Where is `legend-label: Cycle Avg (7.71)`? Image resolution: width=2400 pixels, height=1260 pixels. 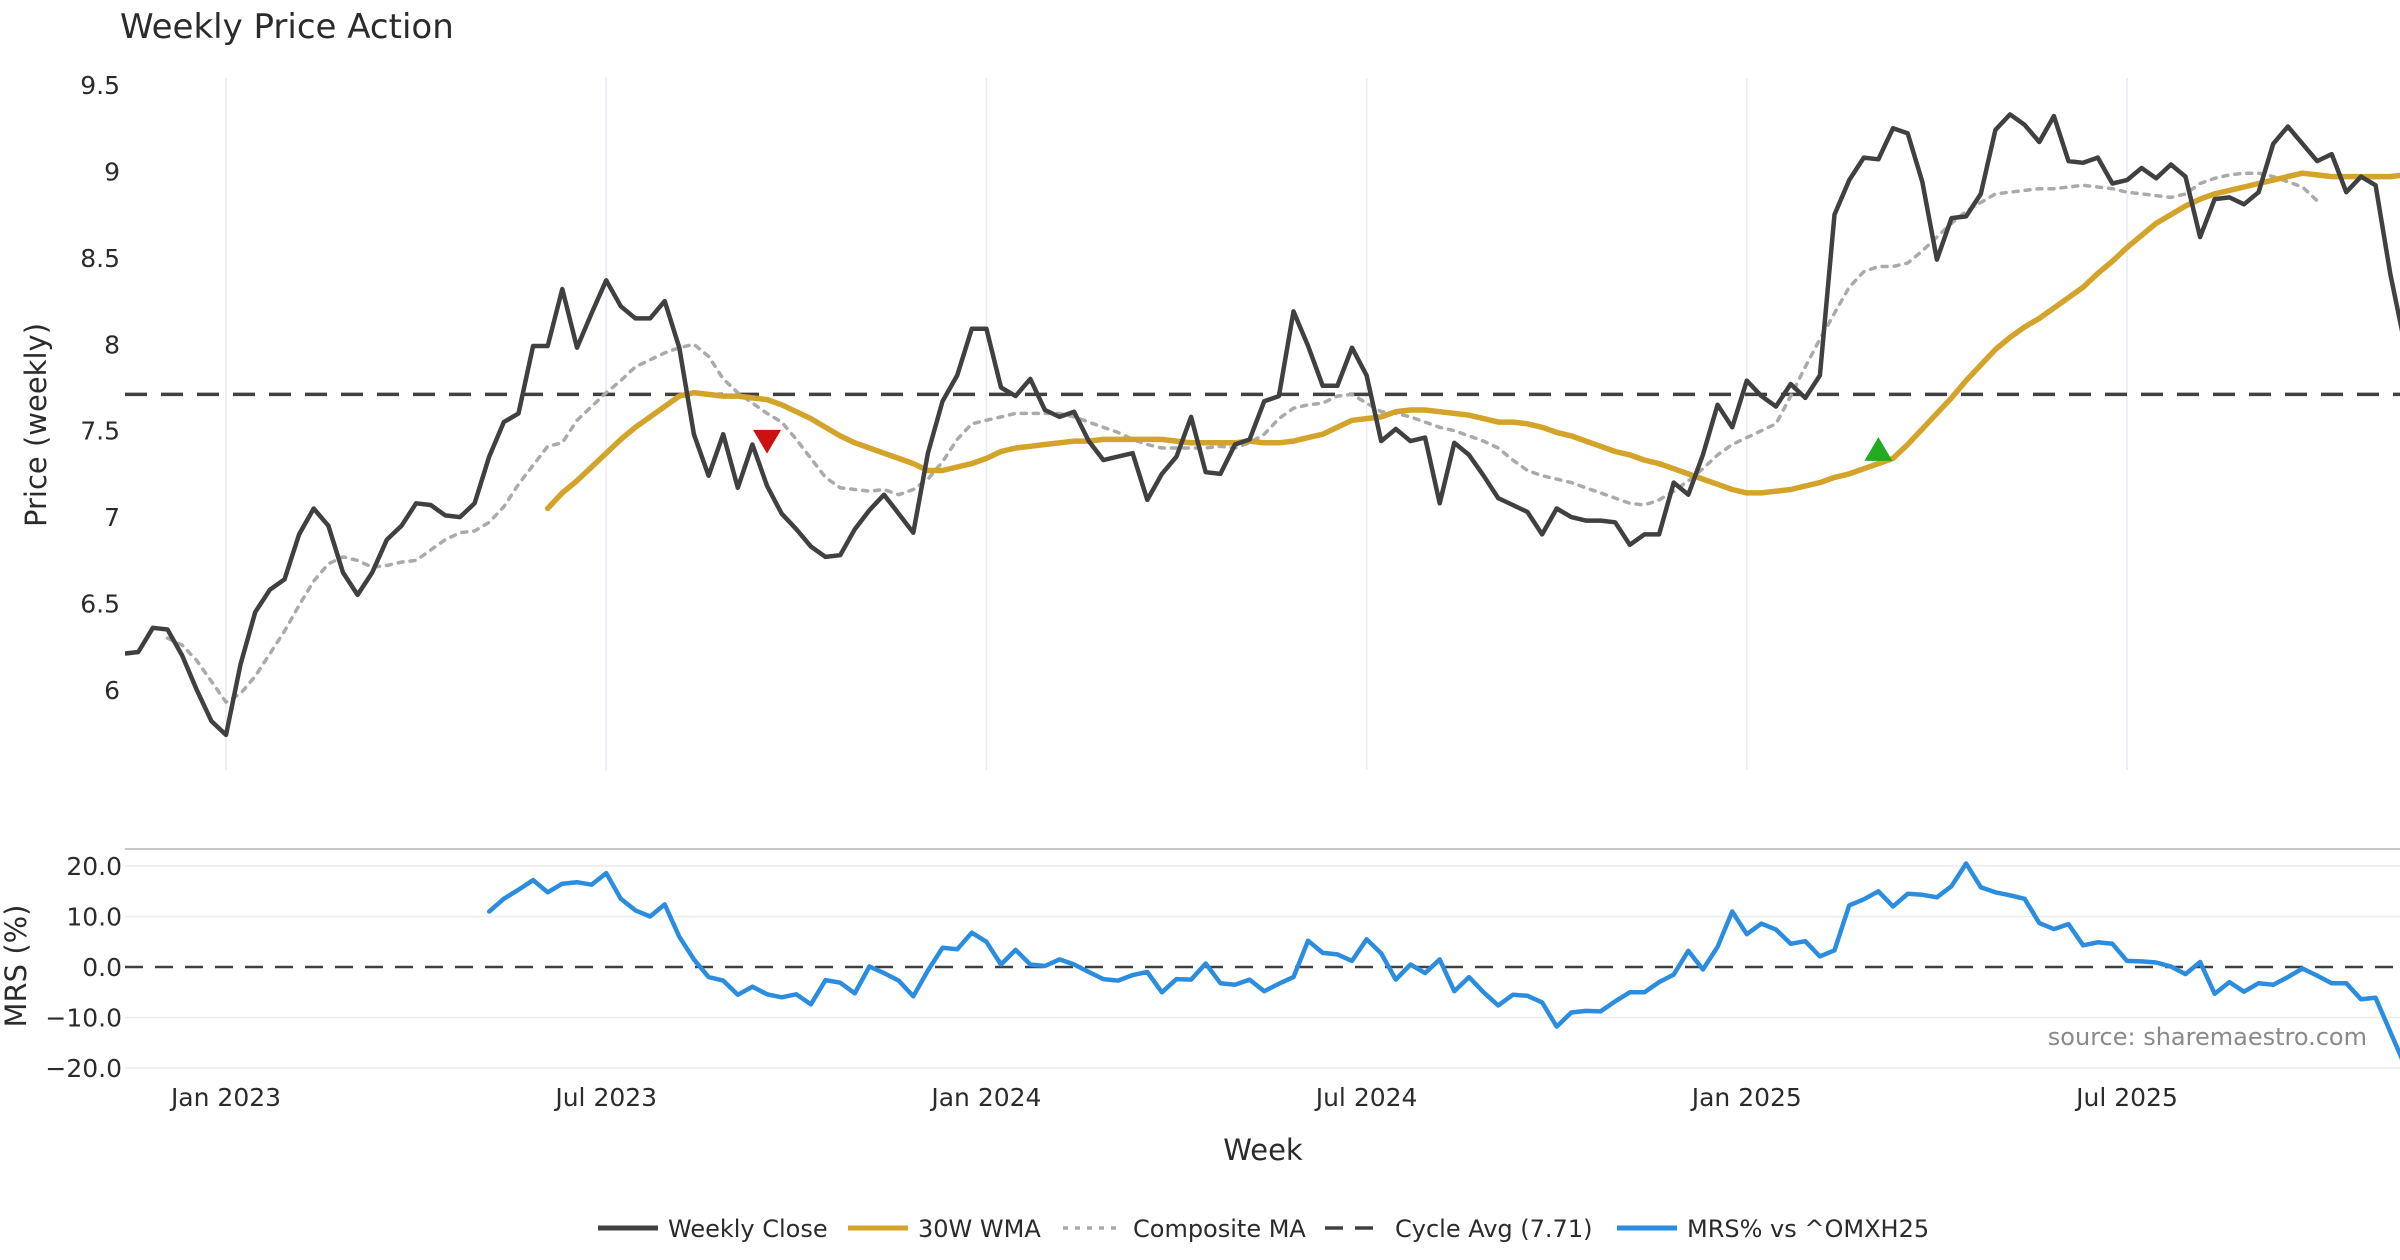 legend-label: Cycle Avg (7.71) is located at coordinates (1493, 1229).